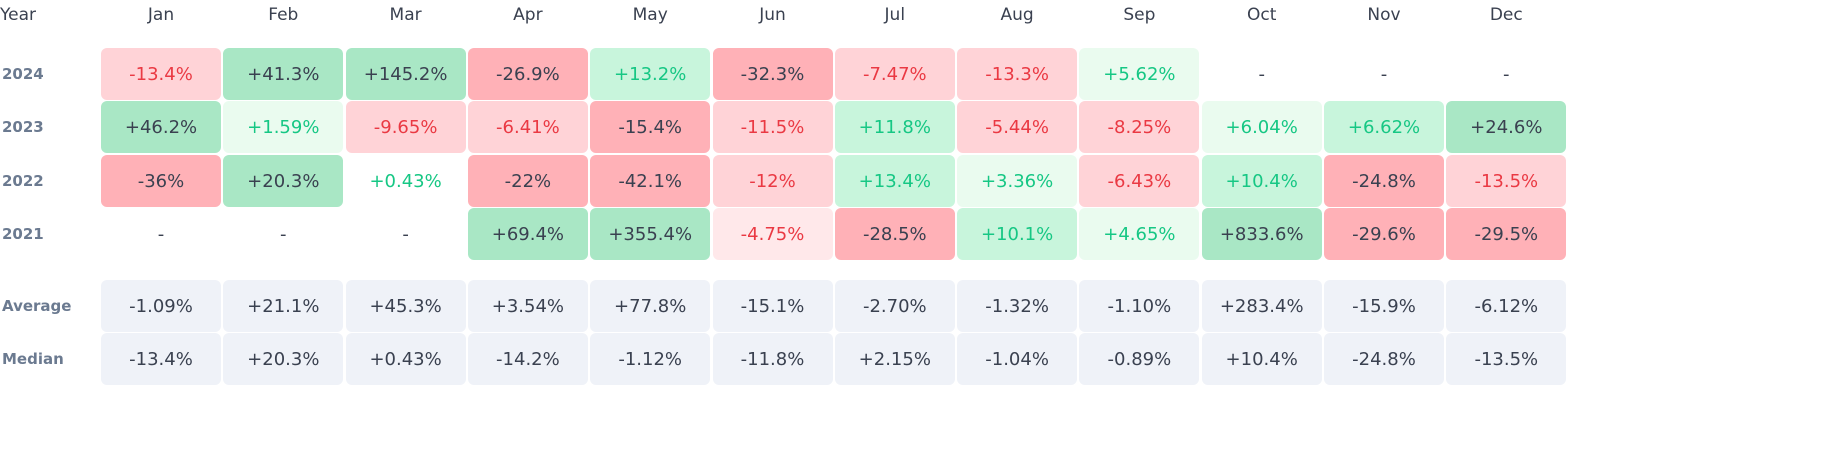  Describe the element at coordinates (1139, 127) in the screenshot. I see `heatmap-cell: -8.25%` at that location.